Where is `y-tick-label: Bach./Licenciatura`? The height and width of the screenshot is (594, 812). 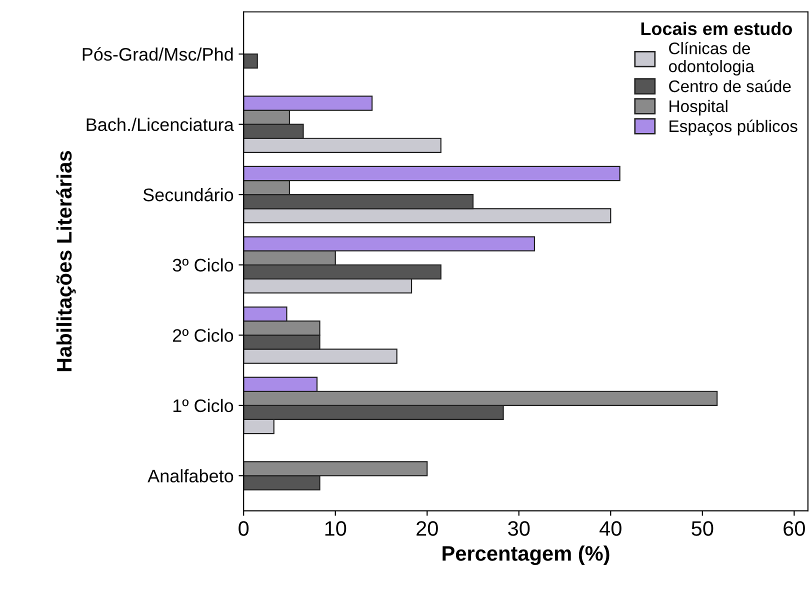 y-tick-label: Bach./Licenciatura is located at coordinates (160, 125).